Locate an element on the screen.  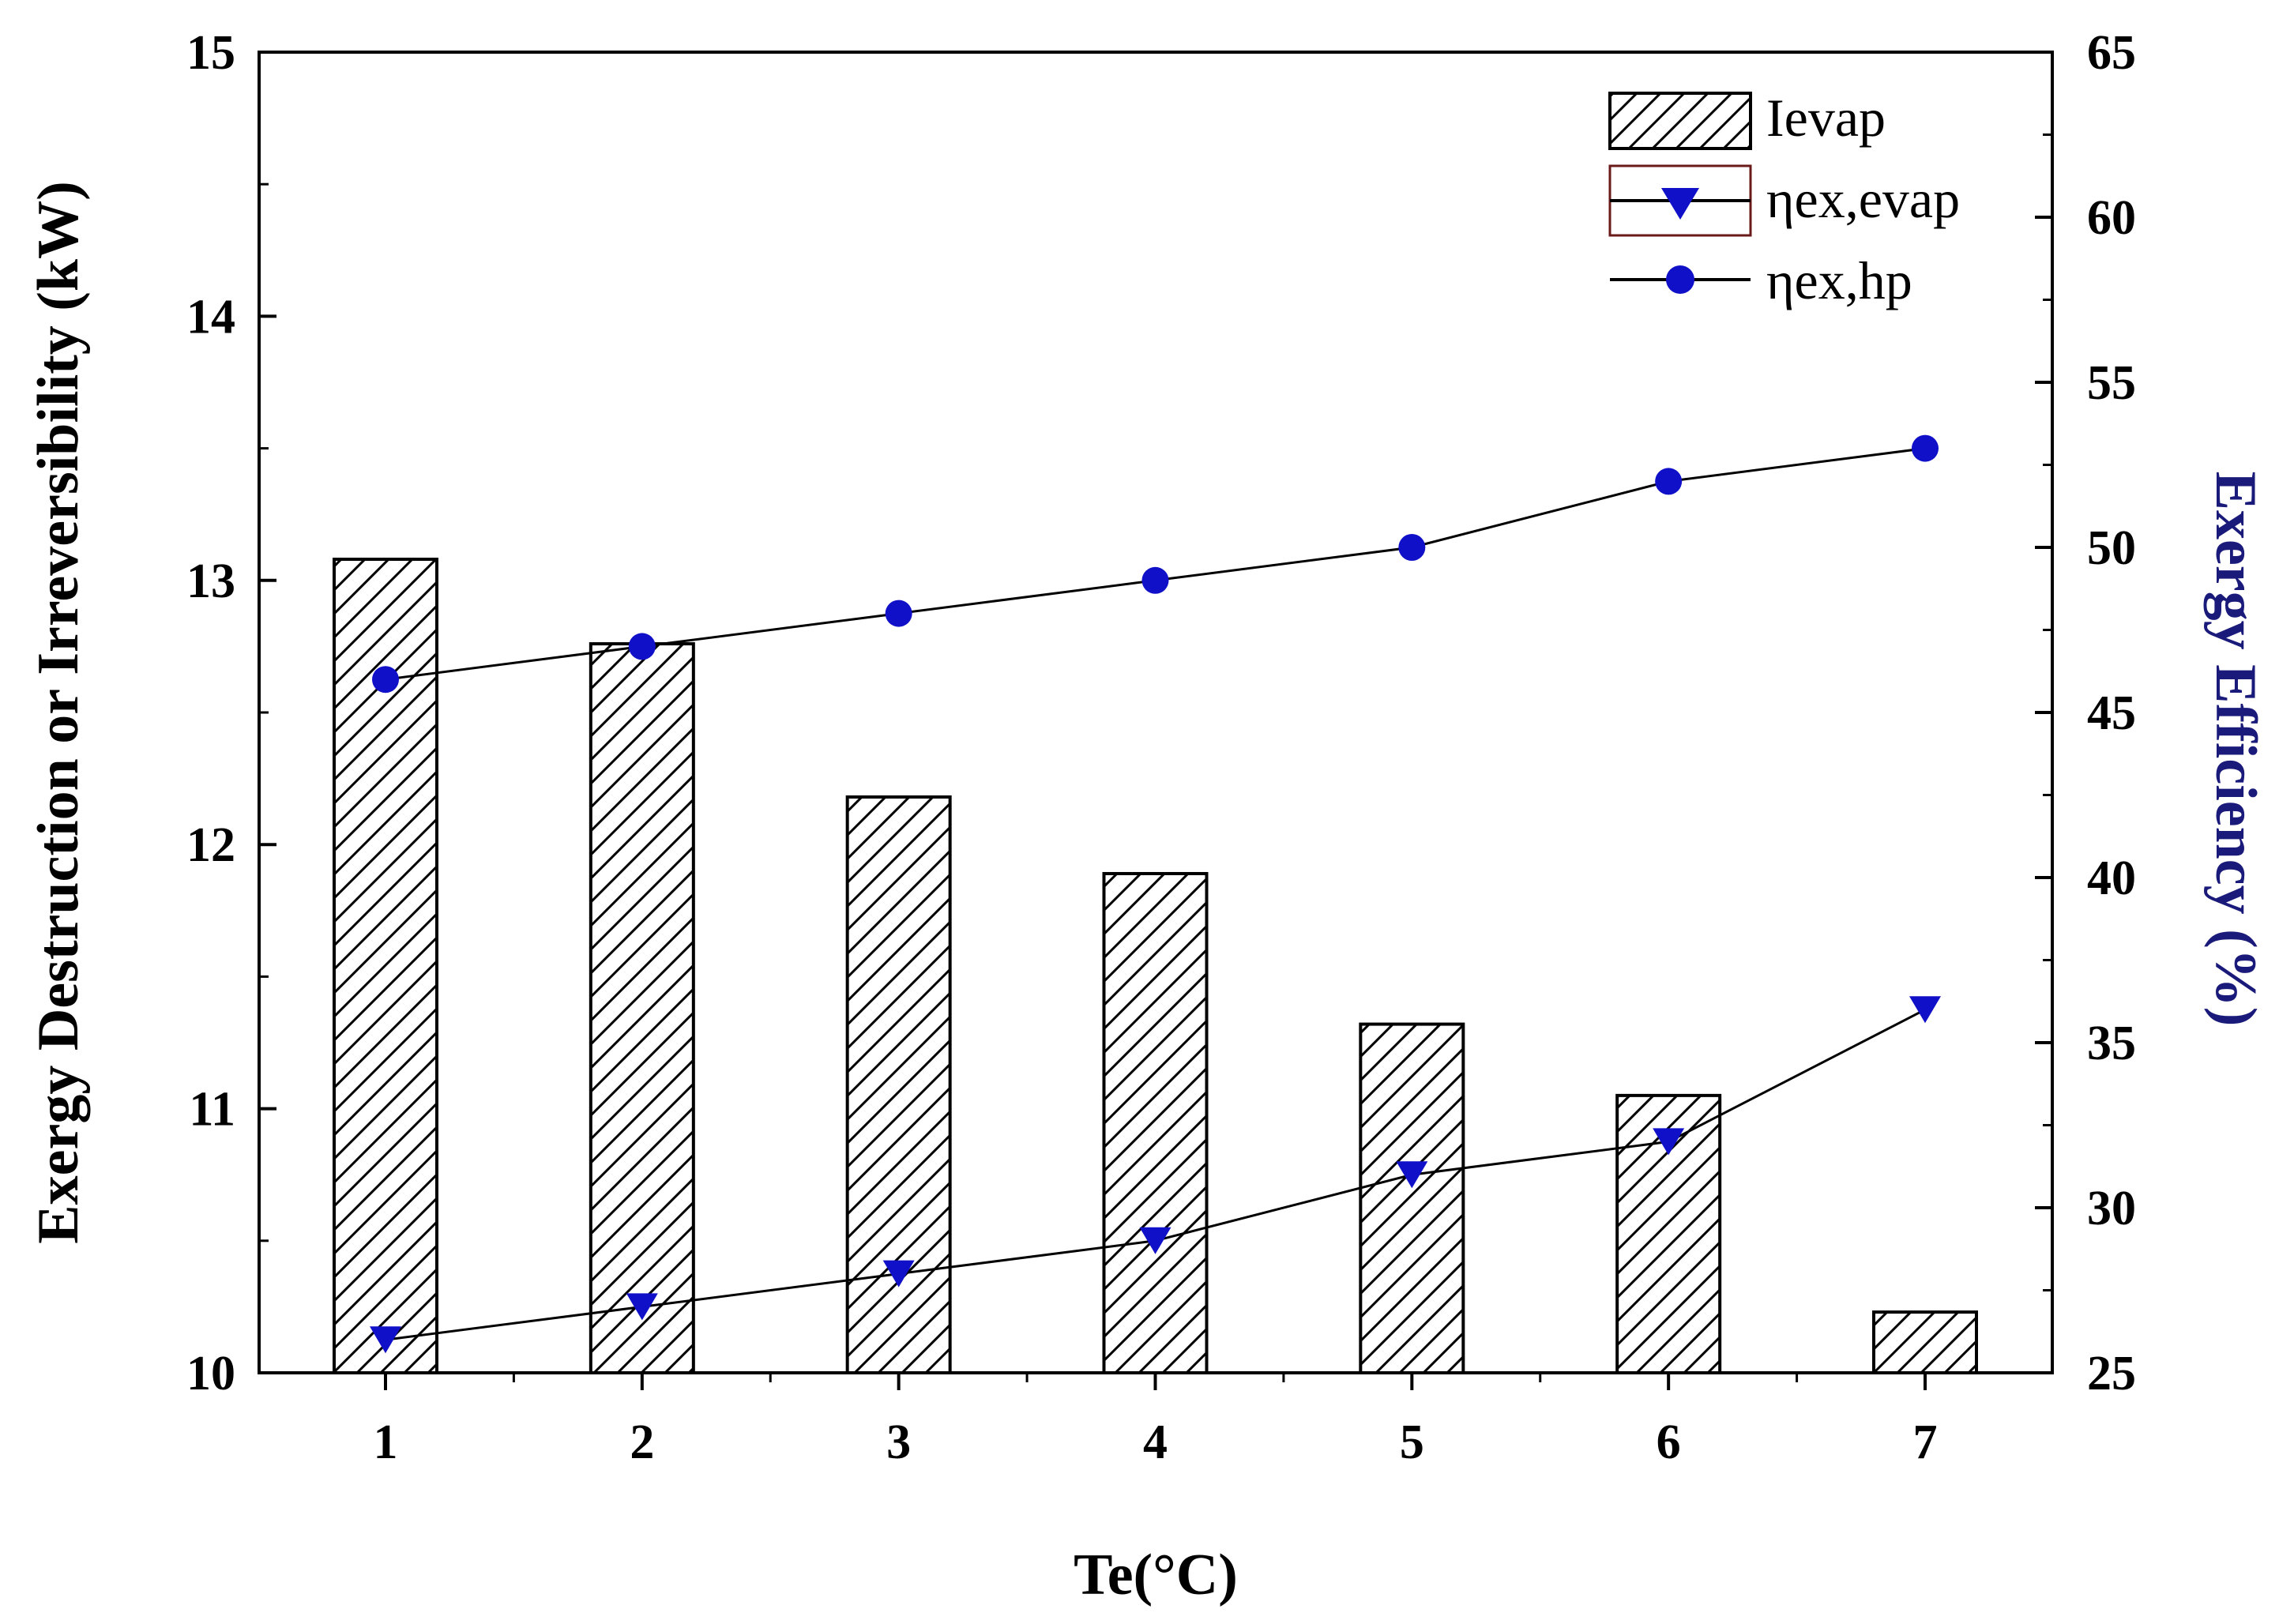
x-axis-title: Te(°C) is located at coordinates (1156, 1575).